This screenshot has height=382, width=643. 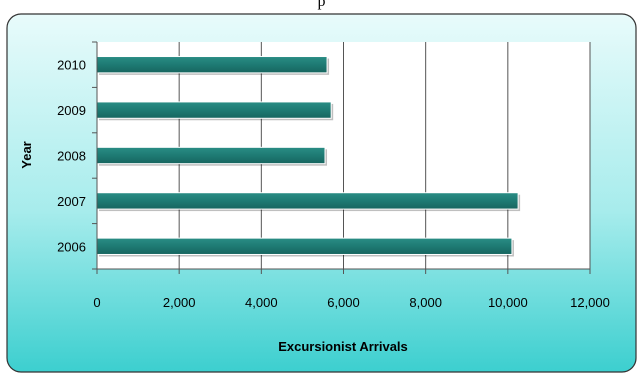 What do you see at coordinates (261, 302) in the screenshot?
I see `x-tick-label: 4,000` at bounding box center [261, 302].